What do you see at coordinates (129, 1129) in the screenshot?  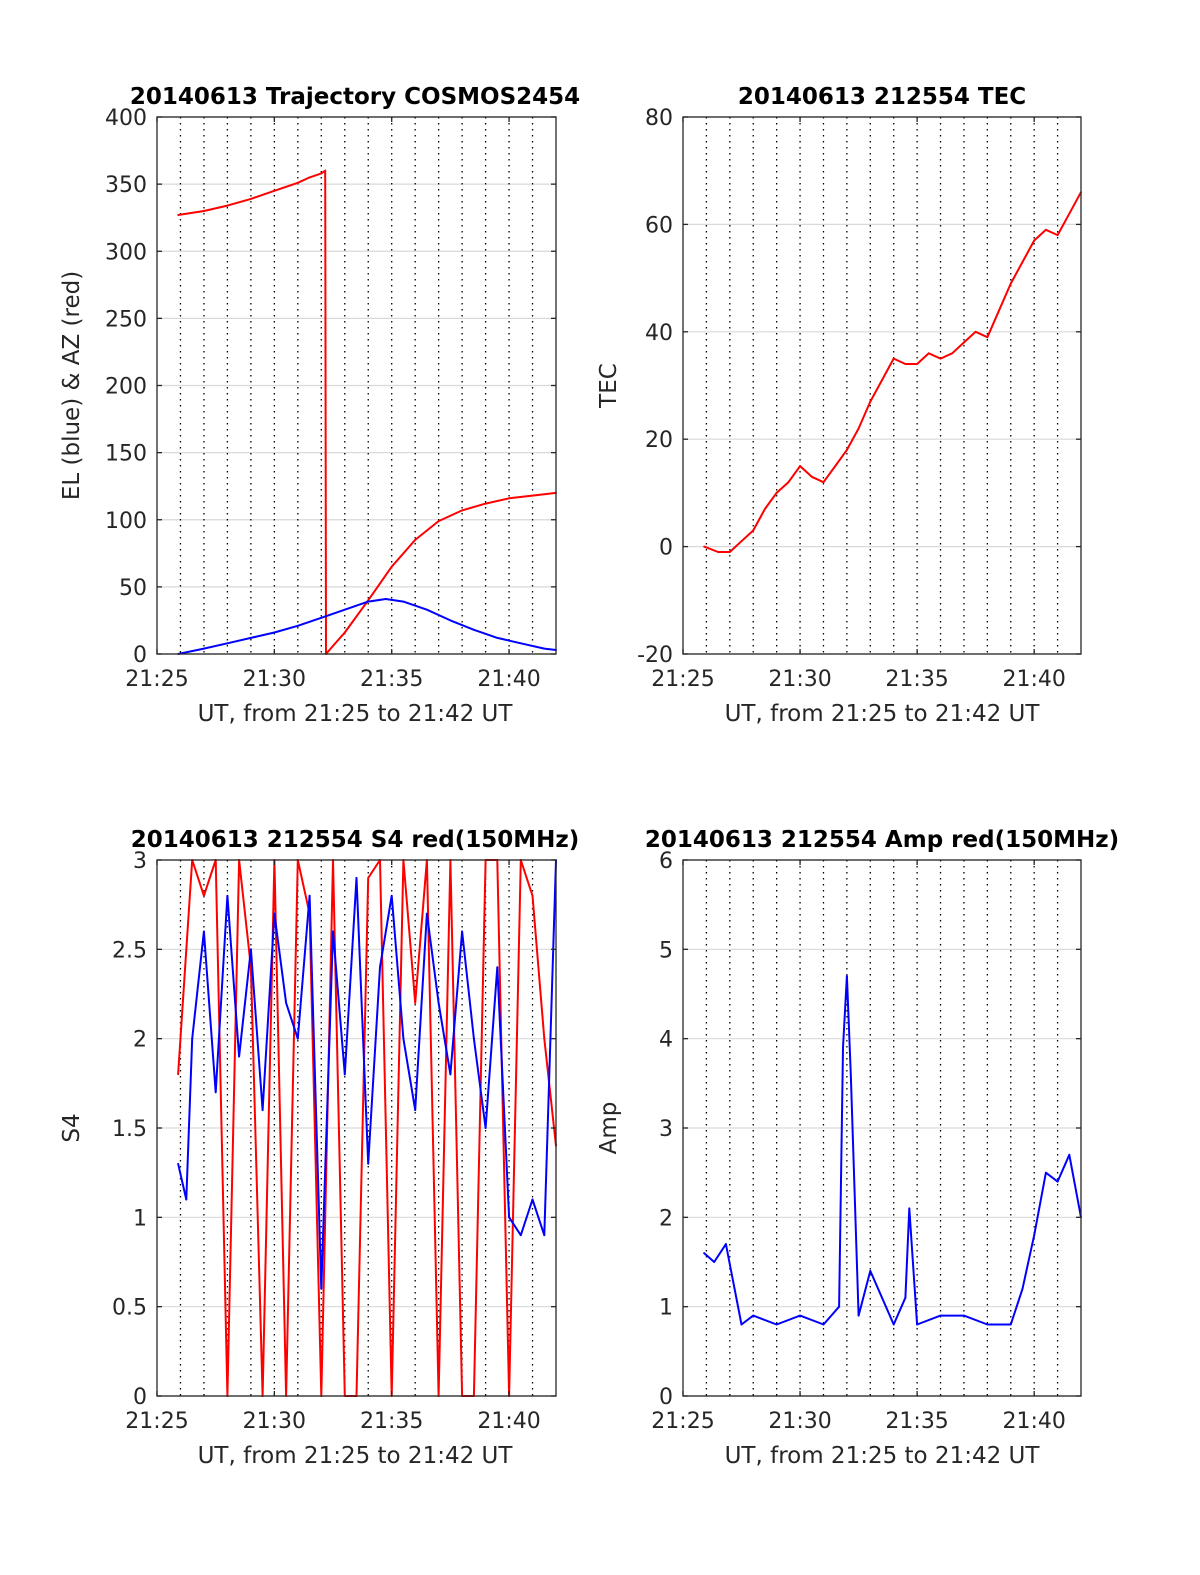 I see `y-tick-label: 1.5` at bounding box center [129, 1129].